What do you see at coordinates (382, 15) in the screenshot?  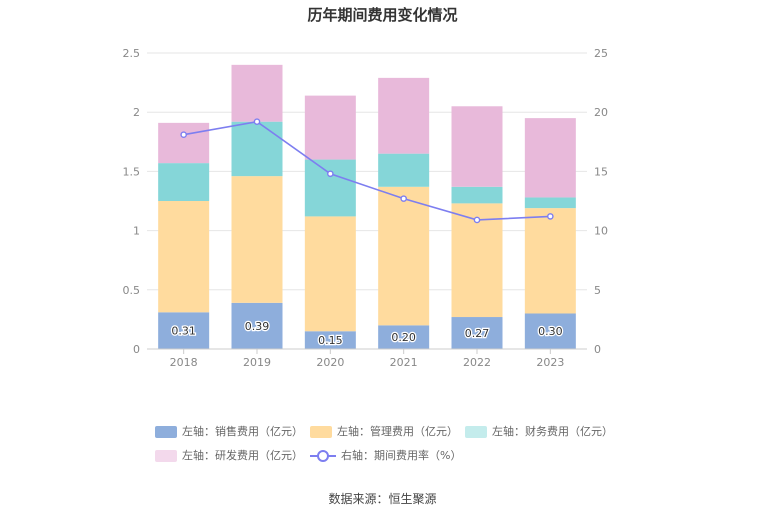 I see `chart-title: 历年期间费用变化情况` at bounding box center [382, 15].